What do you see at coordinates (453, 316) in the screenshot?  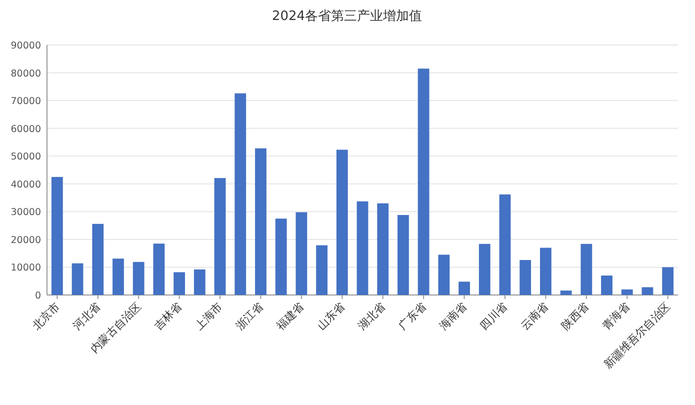 I see `x-tick-label: 海南省` at bounding box center [453, 316].